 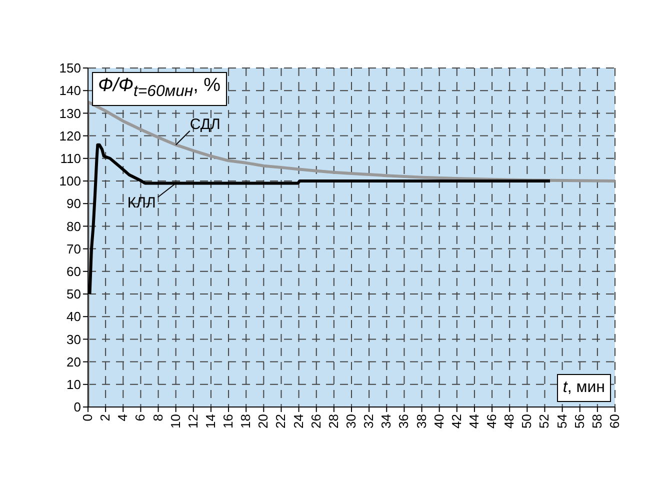 I want to click on x-tick-label: 36, so click(x=404, y=421).